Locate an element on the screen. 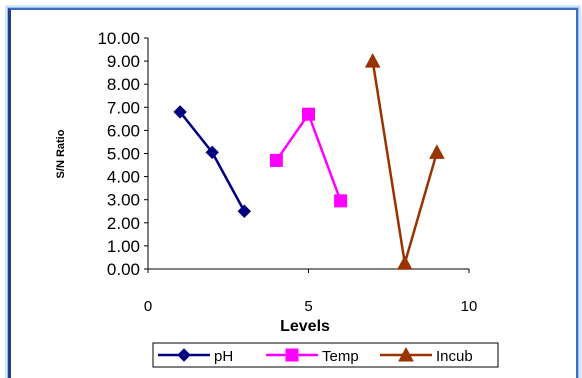  y-tick-label: 1.00 is located at coordinates (123, 246).